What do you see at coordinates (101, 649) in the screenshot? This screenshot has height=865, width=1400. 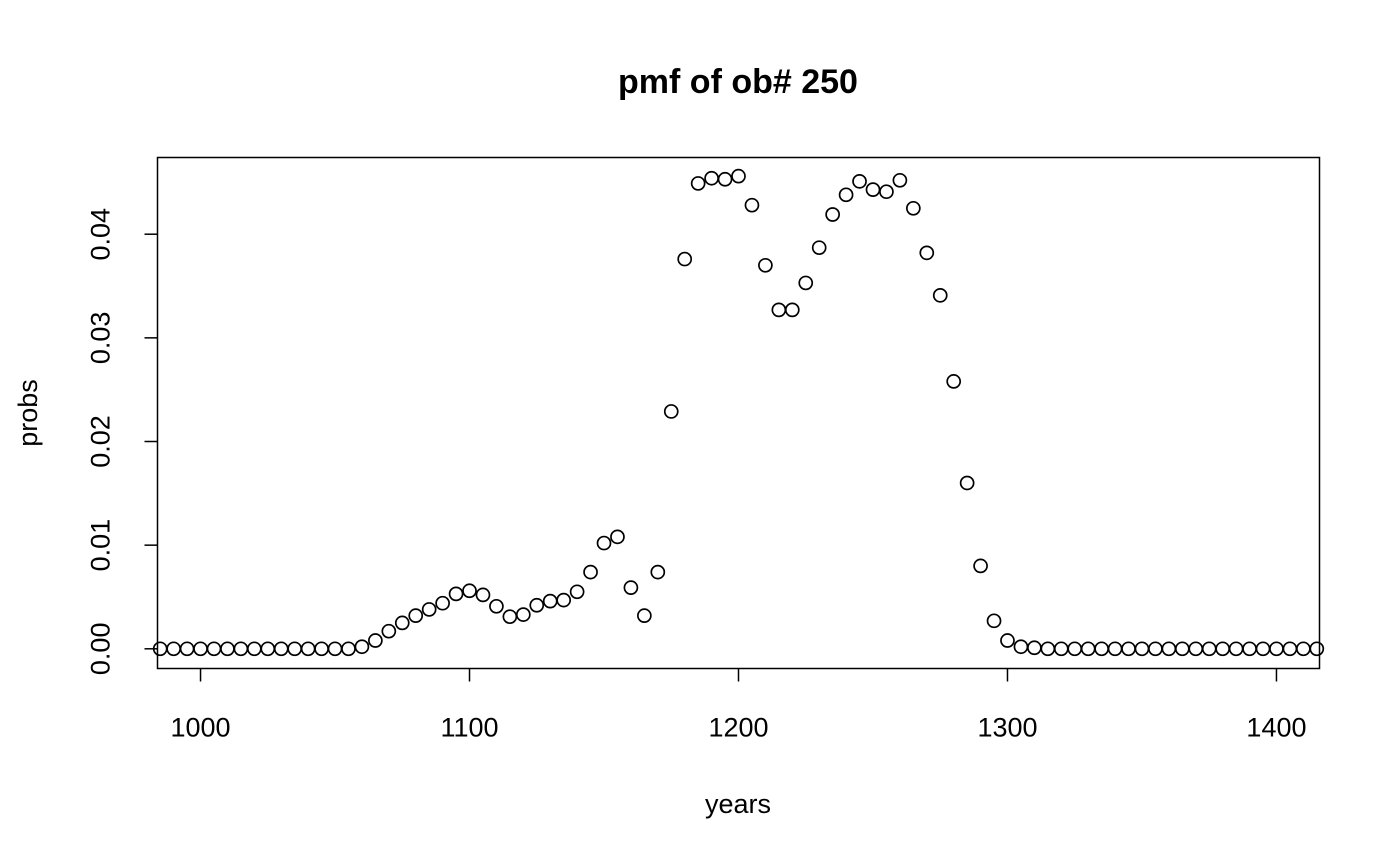 I see `y-tick-label: 0.00` at bounding box center [101, 649].